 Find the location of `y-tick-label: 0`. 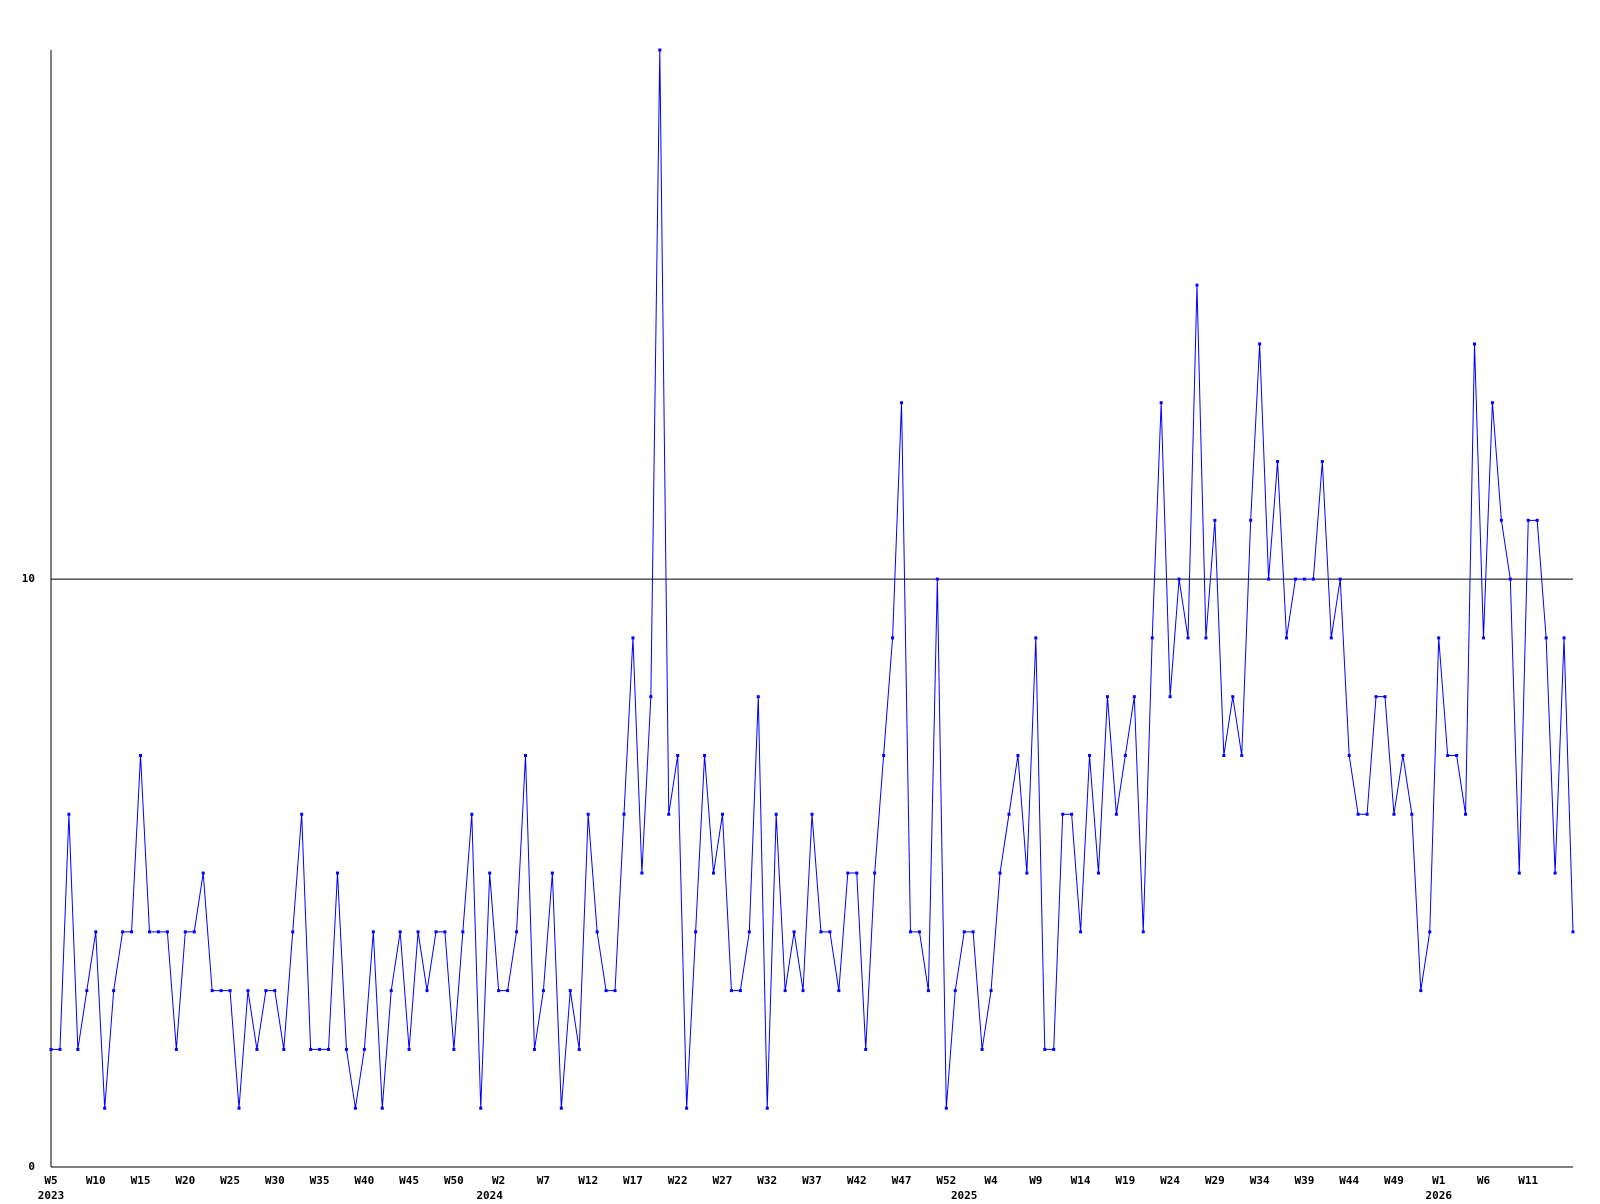

y-tick-label: 0 is located at coordinates (31, 1166).